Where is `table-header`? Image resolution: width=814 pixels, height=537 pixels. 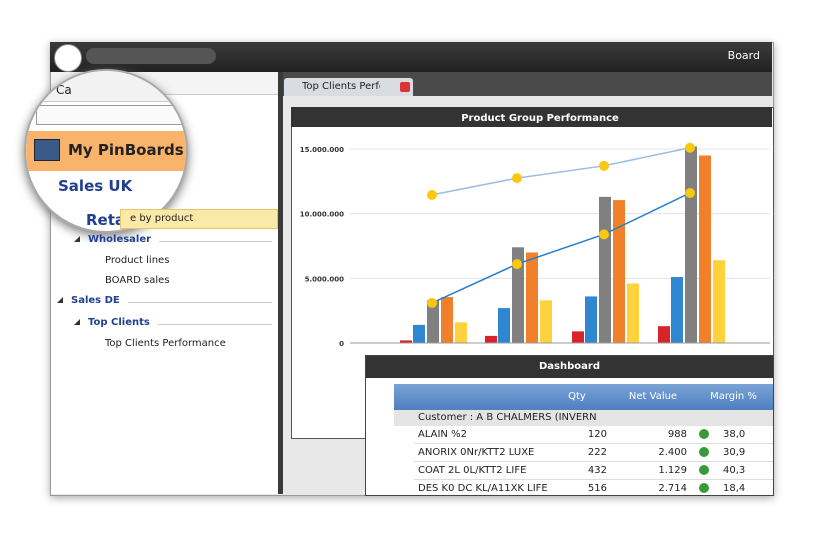
table-header is located at coordinates (583, 397).